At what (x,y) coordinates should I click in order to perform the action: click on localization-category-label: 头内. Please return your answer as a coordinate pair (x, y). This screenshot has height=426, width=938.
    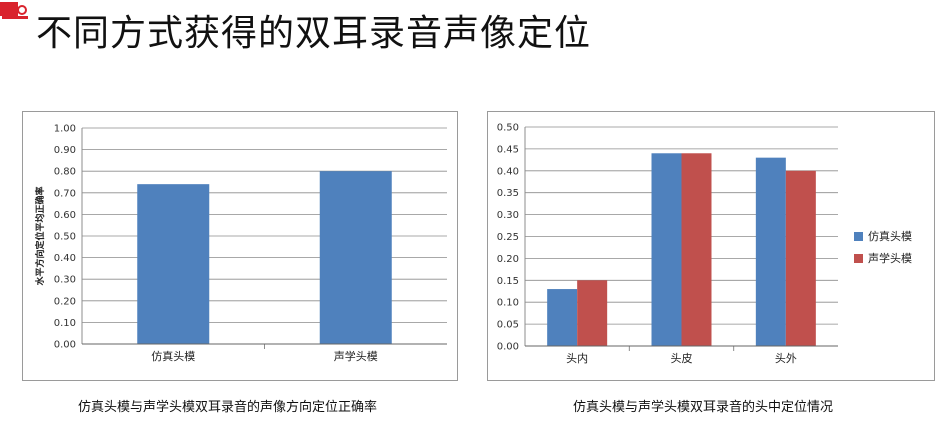
    Looking at the image, I should click on (577, 358).